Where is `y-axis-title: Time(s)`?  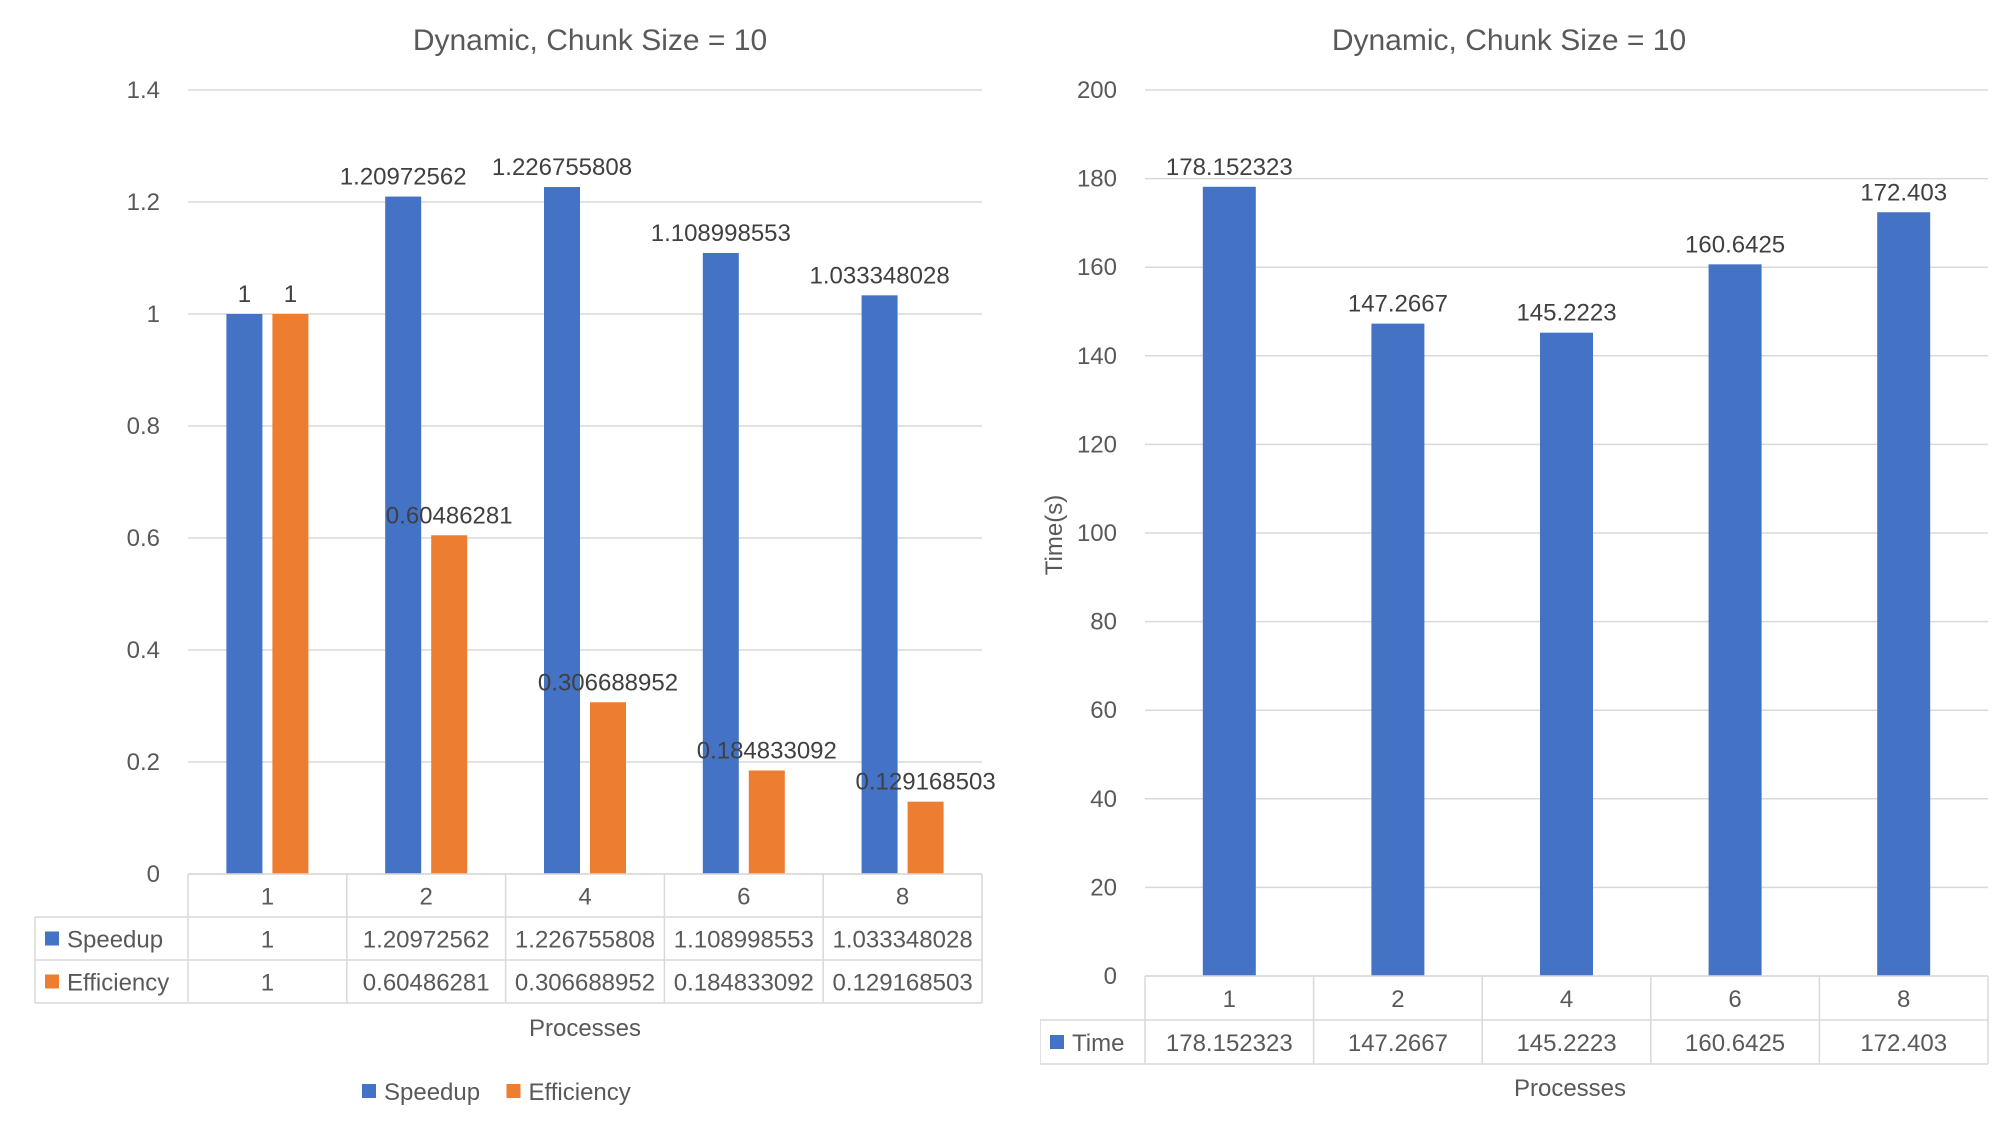 y-axis-title: Time(s) is located at coordinates (1054, 535).